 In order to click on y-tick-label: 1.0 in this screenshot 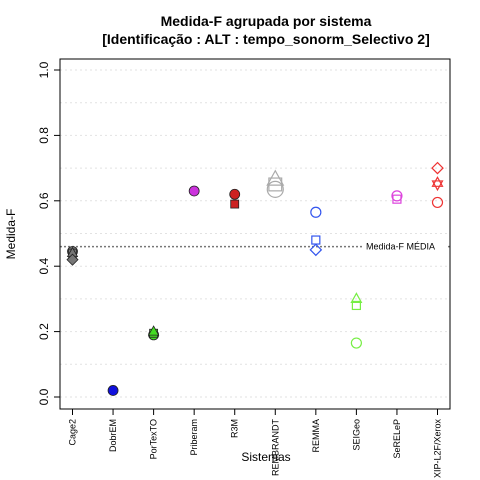, I will do `click(44, 69)`.